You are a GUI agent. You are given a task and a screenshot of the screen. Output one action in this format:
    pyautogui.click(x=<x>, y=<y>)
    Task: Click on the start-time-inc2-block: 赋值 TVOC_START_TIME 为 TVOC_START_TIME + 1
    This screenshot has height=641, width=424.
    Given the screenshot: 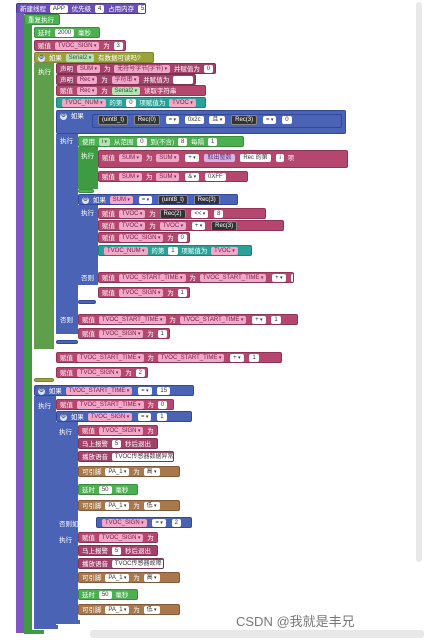 What is the action you would take?
    pyautogui.click(x=188, y=319)
    